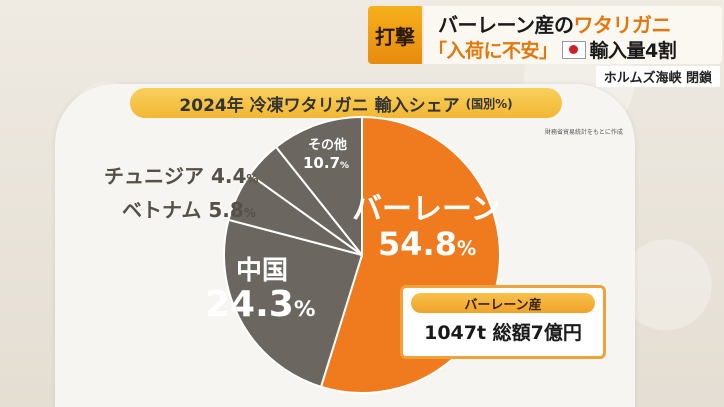  I want to click on japan-flag-icon, so click(573, 49).